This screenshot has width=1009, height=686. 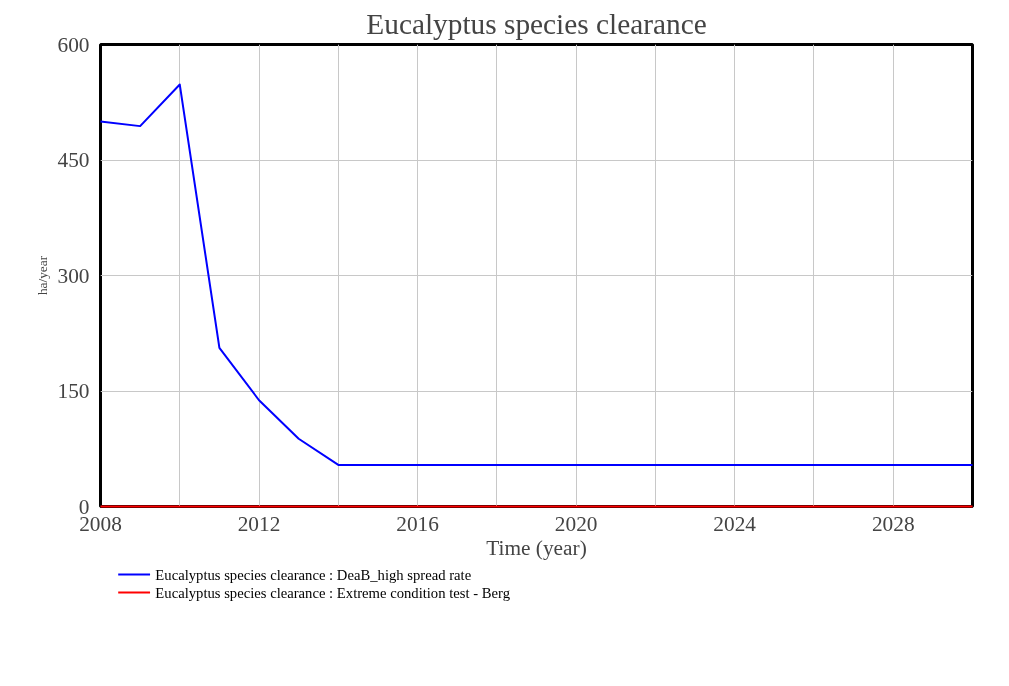 What do you see at coordinates (418, 523) in the screenshot?
I see `x-tick-label: 2016` at bounding box center [418, 523].